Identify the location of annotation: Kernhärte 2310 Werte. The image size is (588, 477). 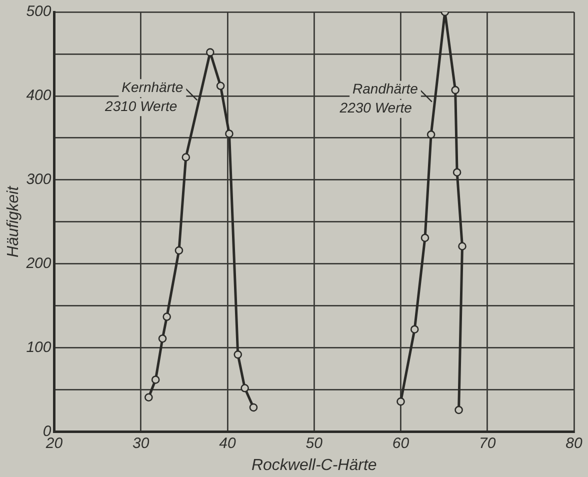
(144, 96).